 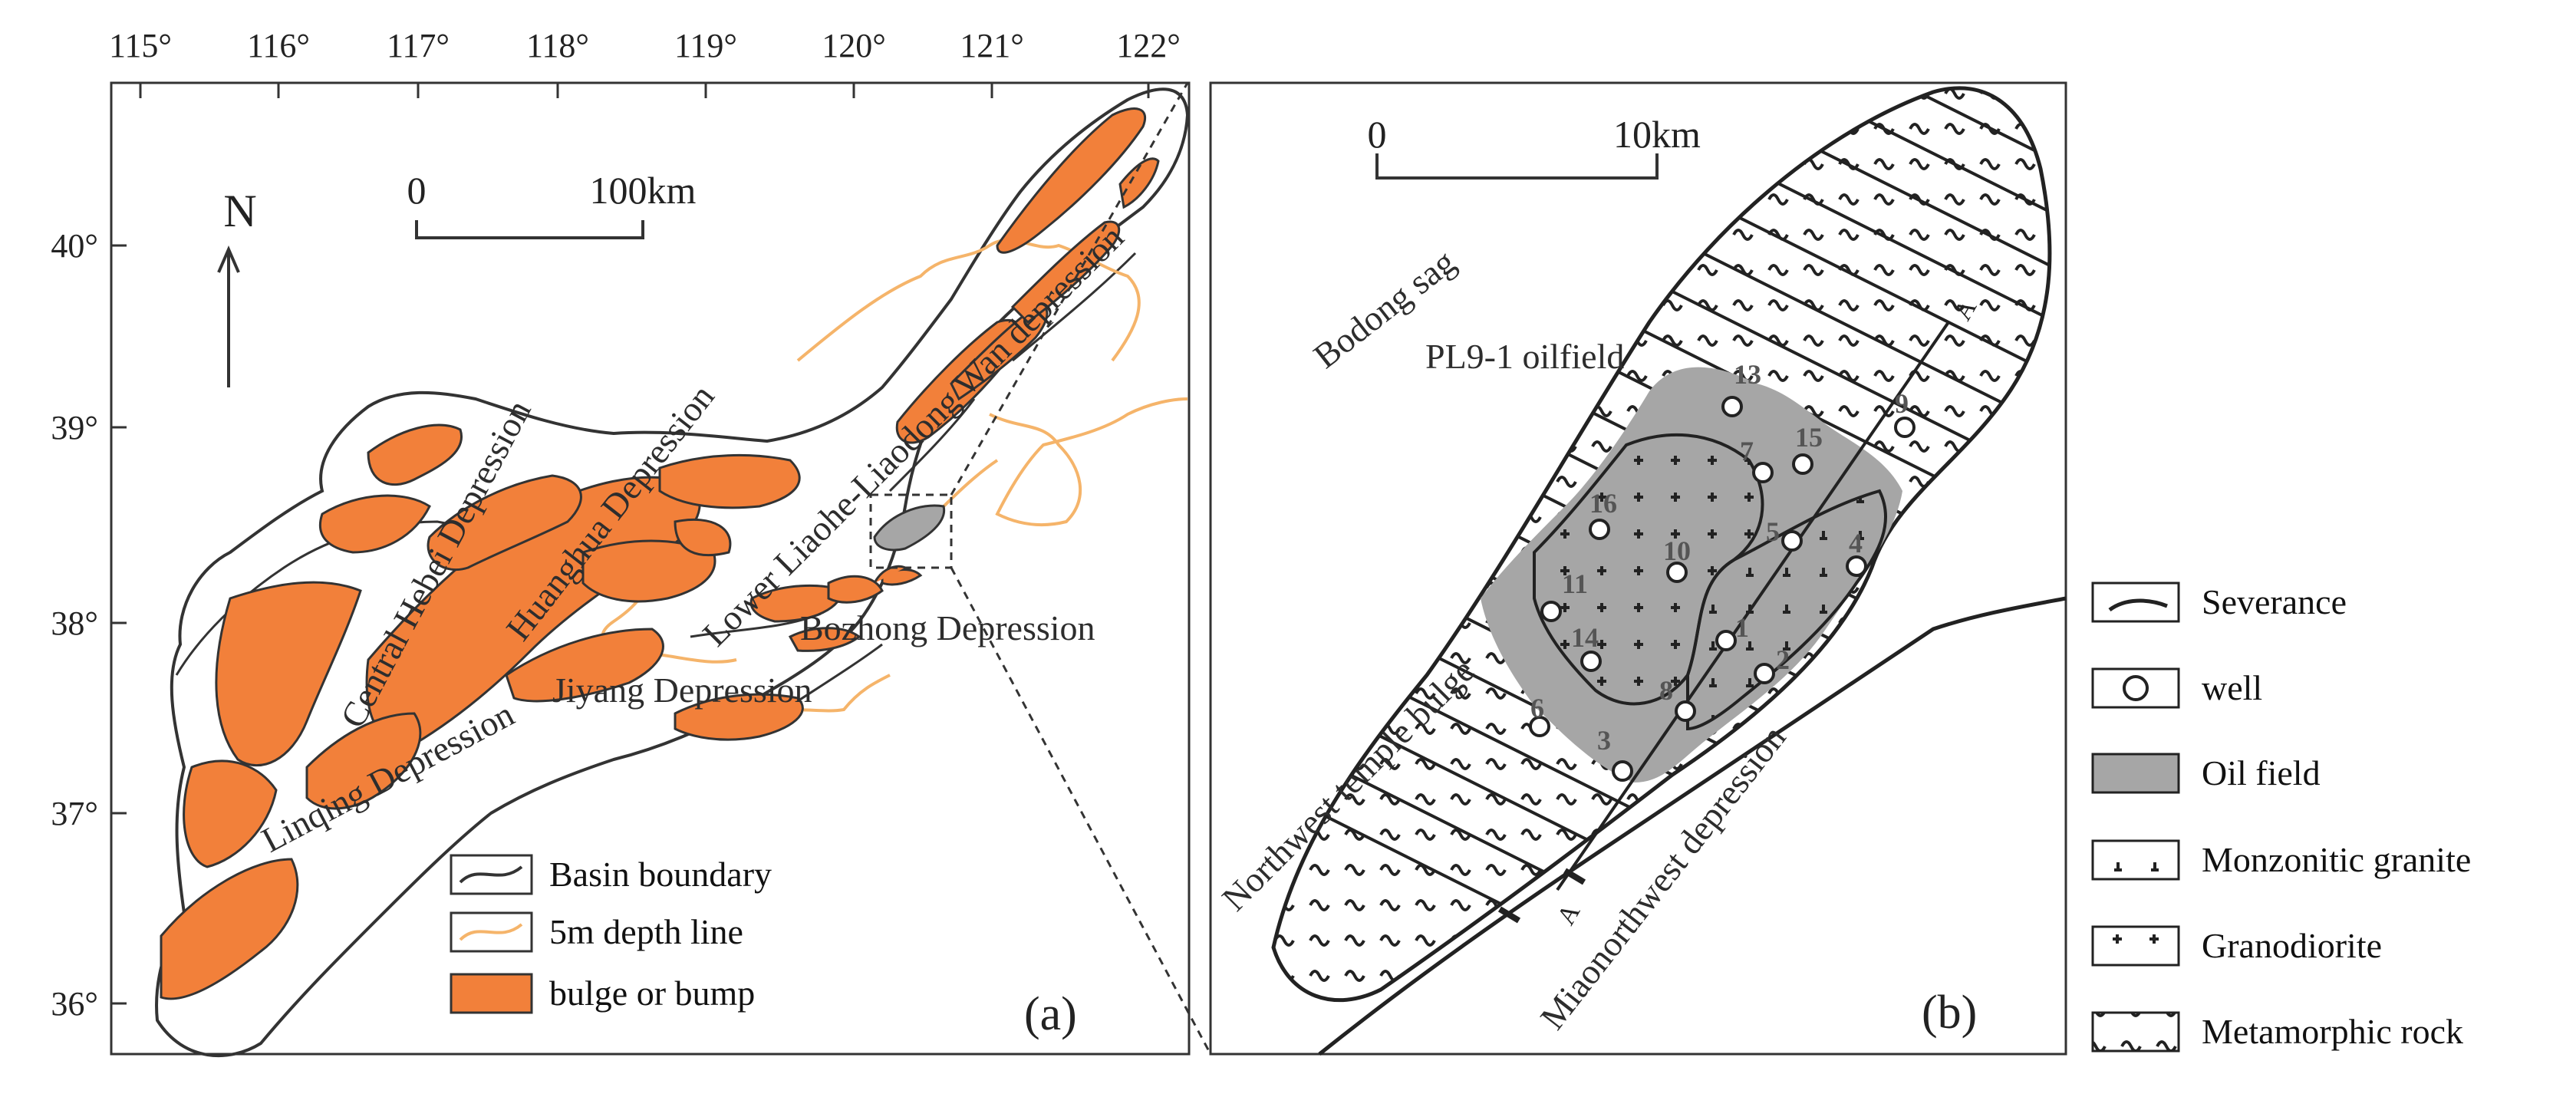 What do you see at coordinates (1148, 46) in the screenshot?
I see `lon-tick-label: 122°` at bounding box center [1148, 46].